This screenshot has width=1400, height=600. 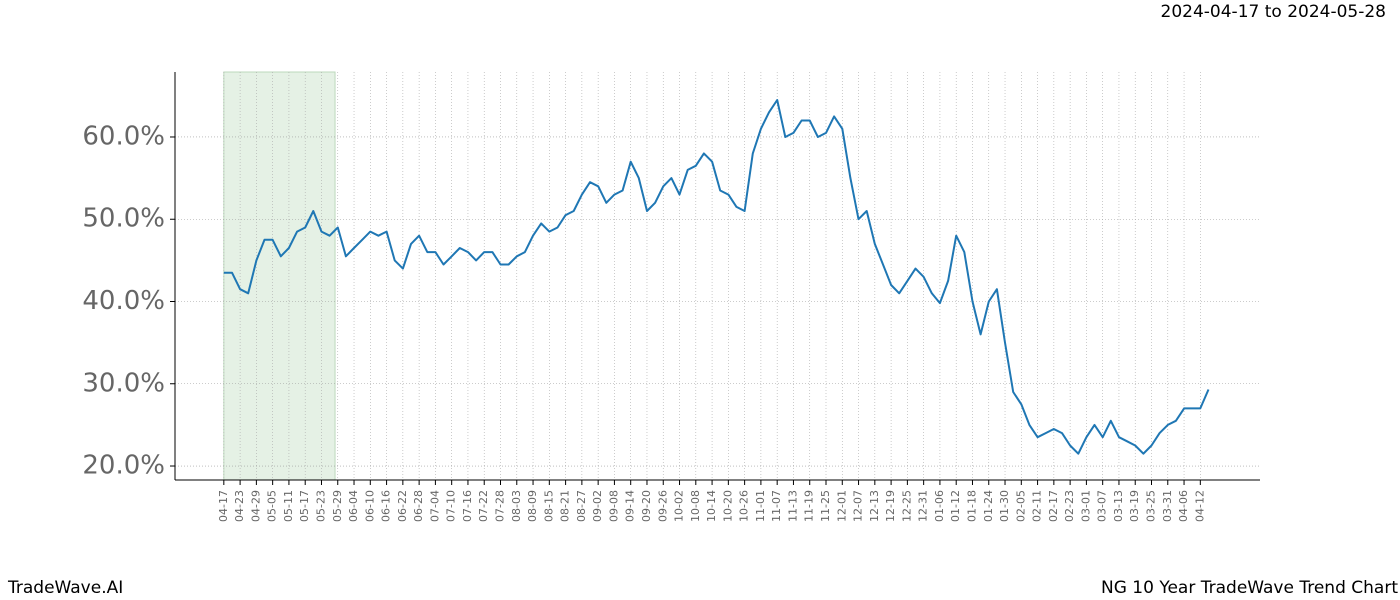 What do you see at coordinates (939, 506) in the screenshot?
I see `x-tick-label: 01-06` at bounding box center [939, 506].